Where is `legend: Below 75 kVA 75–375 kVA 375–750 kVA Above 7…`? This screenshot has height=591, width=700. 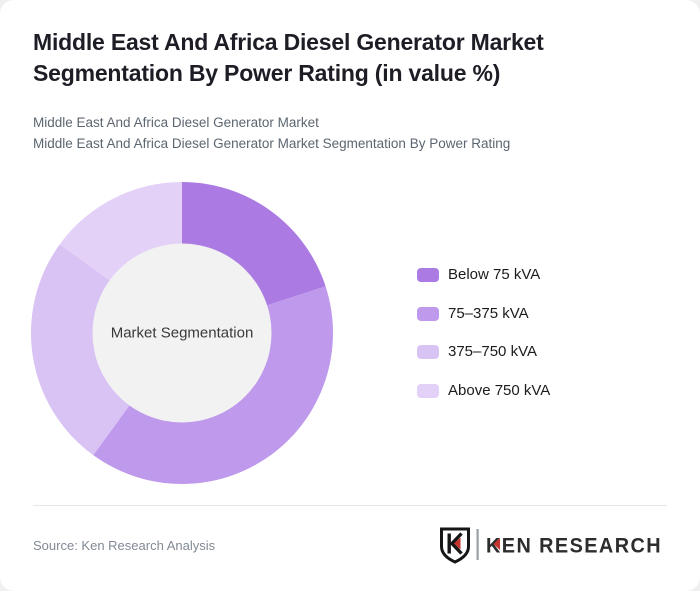
legend: Below 75 kVA 75–375 kVA 375–750 kVA Above 7… is located at coordinates (484, 344).